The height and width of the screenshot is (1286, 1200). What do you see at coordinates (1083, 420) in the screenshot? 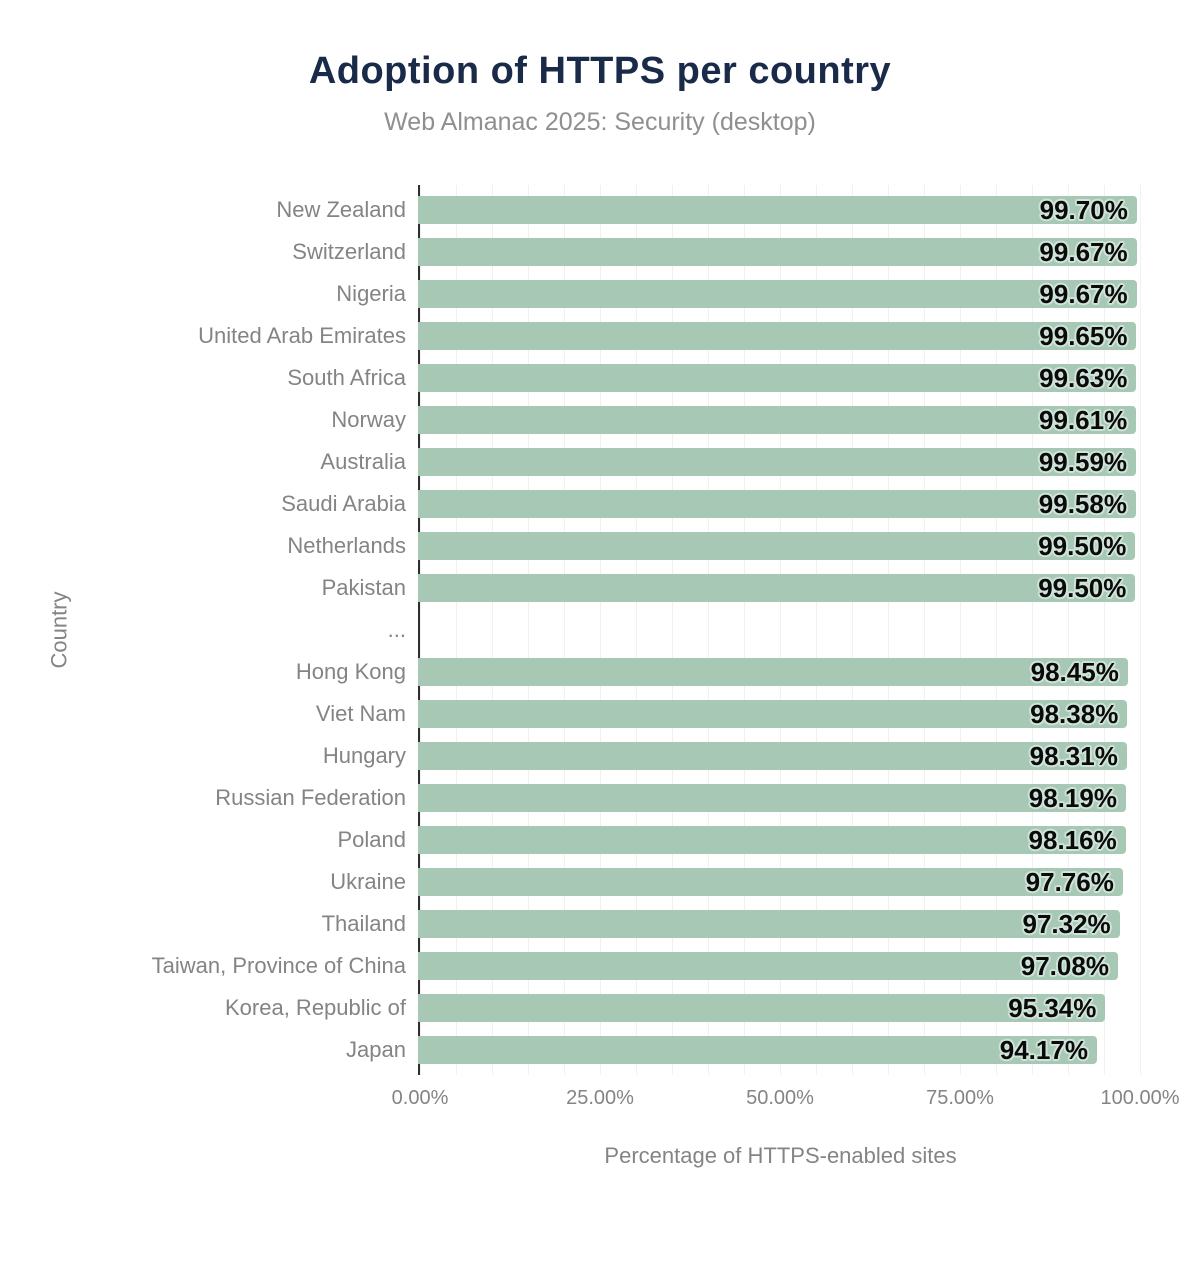
I see `bar-value-label: 99.61%` at bounding box center [1083, 420].